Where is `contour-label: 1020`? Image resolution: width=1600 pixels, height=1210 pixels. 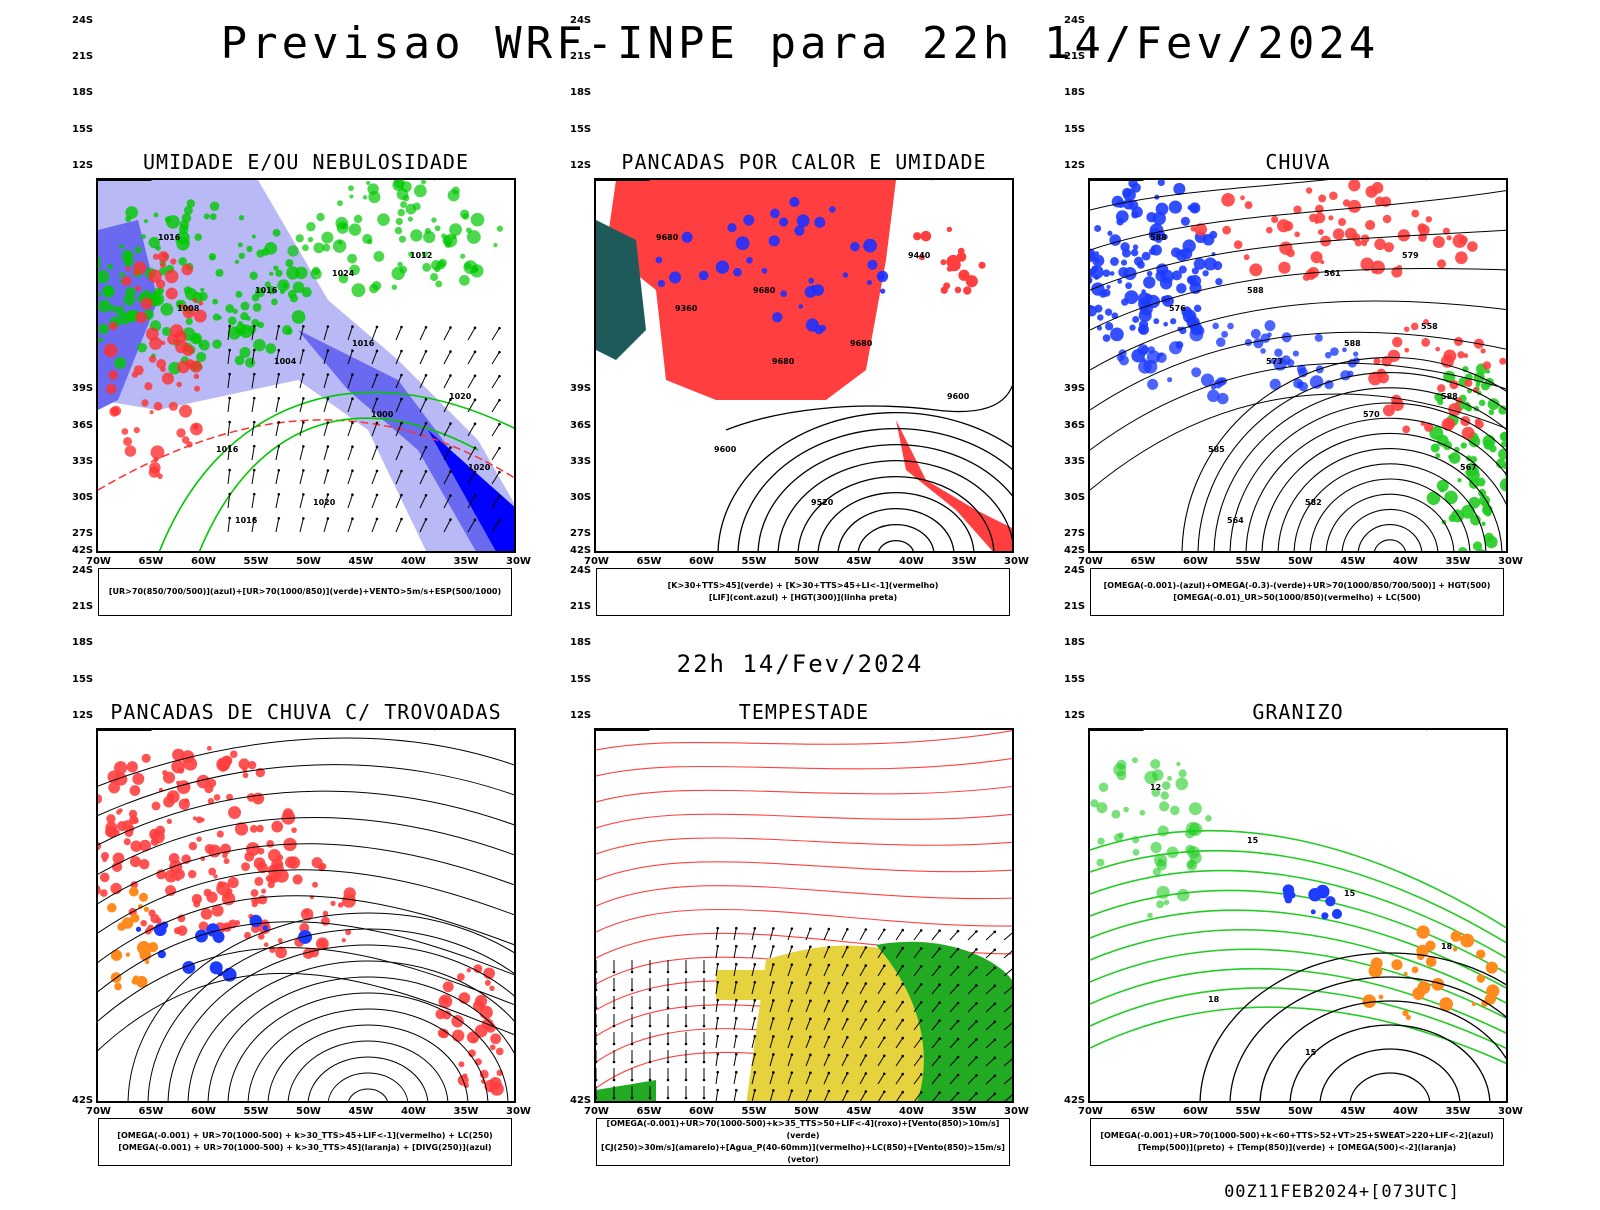
contour-label: 1020 is located at coordinates (460, 396).